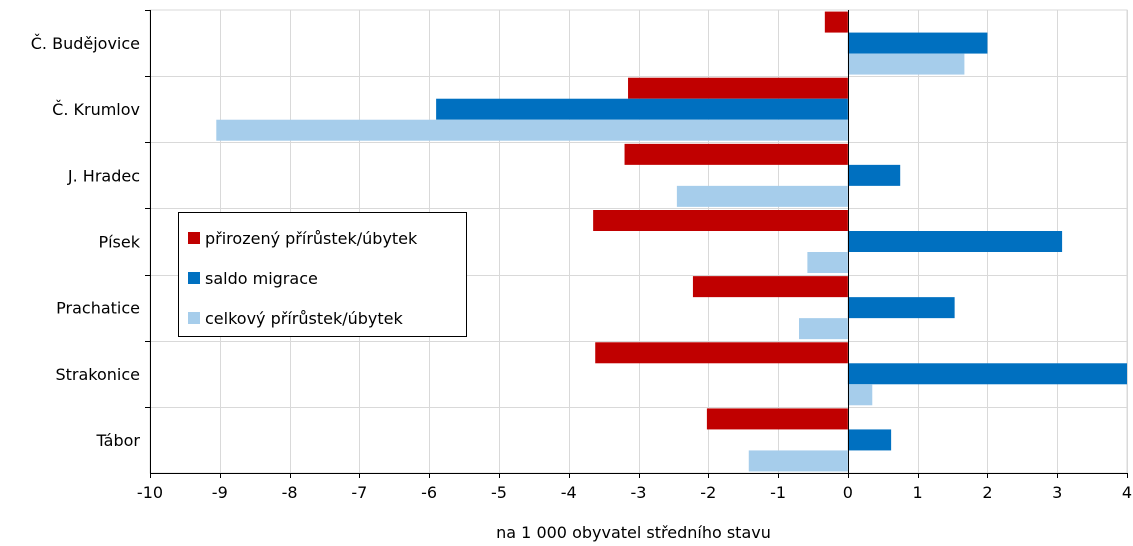  I want to click on category-label: J. Hradec, so click(103, 175).